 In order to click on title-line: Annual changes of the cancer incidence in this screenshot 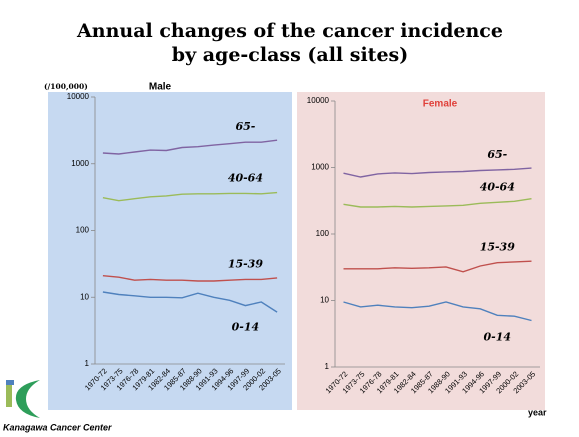, I will do `click(289, 31)`.